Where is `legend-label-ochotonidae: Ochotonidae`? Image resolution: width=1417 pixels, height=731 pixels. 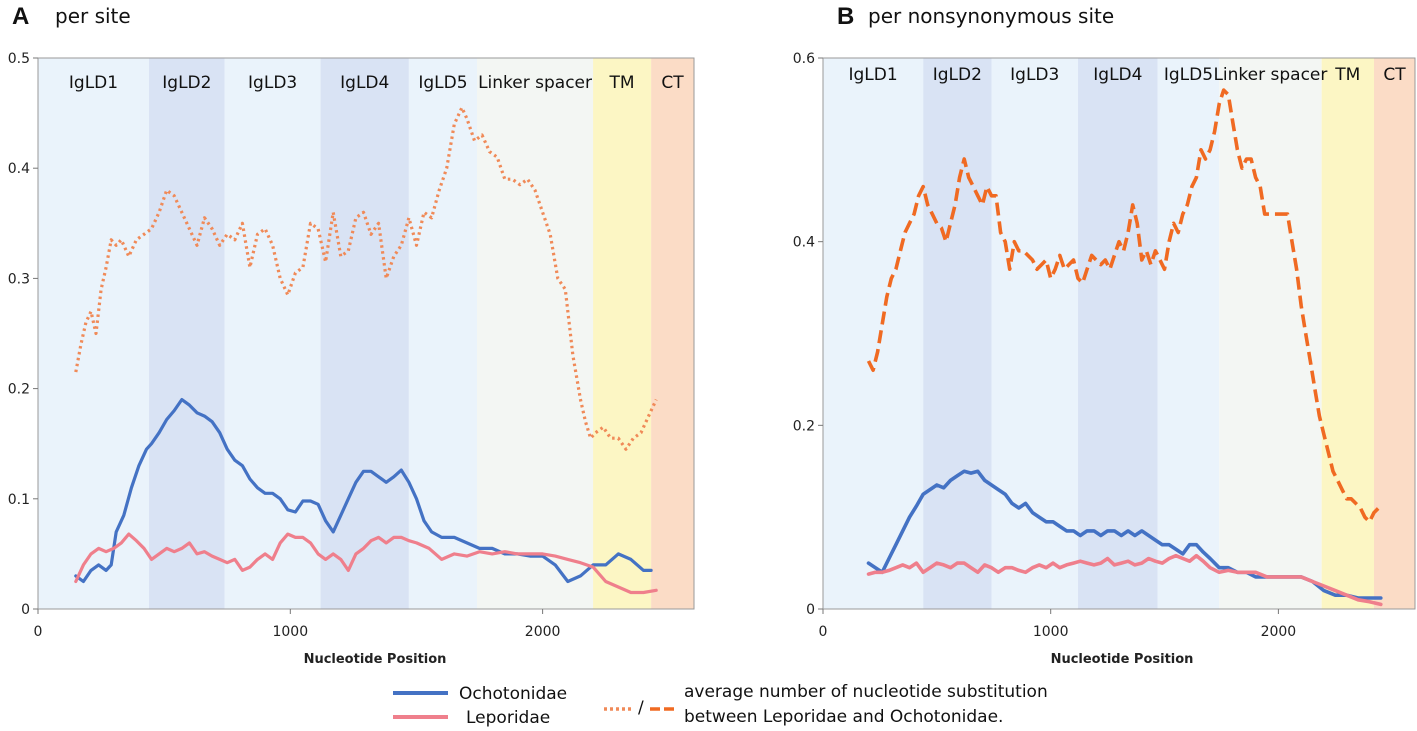 legend-label-ochotonidae: Ochotonidae is located at coordinates (513, 694).